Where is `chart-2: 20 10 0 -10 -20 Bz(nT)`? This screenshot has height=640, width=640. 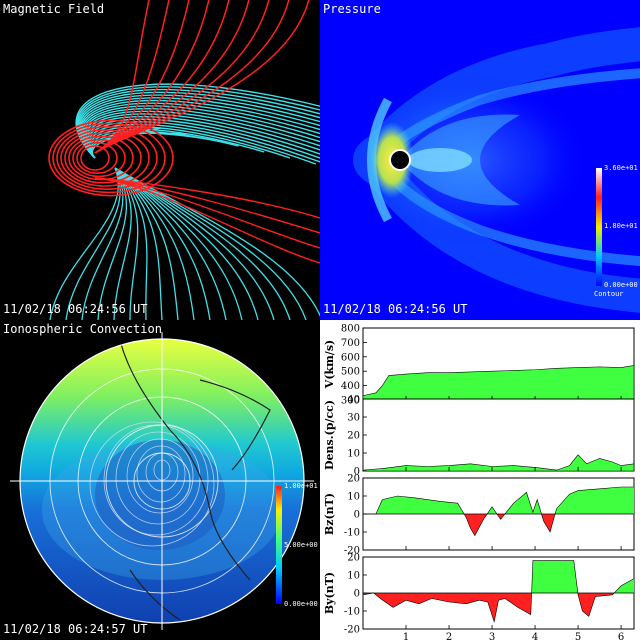
chart-2: 20 10 0 -10 -20 Bz(nT) is located at coordinates (479, 515).